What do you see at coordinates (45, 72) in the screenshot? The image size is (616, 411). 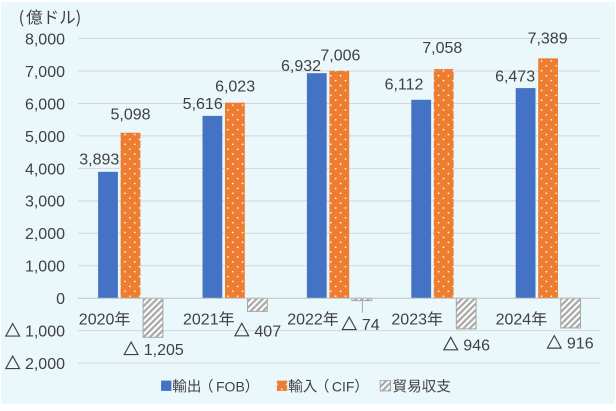 I see `svg-text: 7,000` at bounding box center [45, 72].